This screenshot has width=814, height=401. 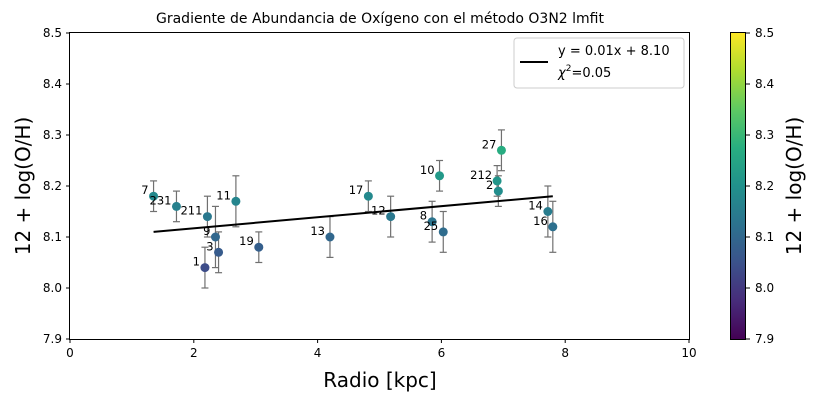 What do you see at coordinates (614, 51) in the screenshot?
I see `legend-equation: y = 0.01x + 8.10` at bounding box center [614, 51].